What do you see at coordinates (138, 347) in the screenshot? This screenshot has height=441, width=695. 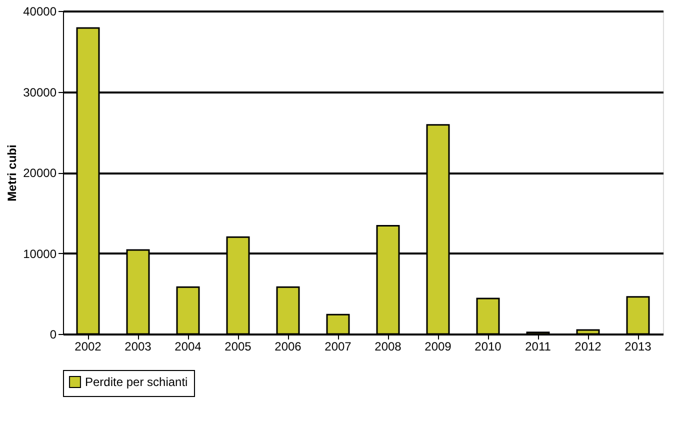 I see `x-tick-label: 2003` at bounding box center [138, 347].